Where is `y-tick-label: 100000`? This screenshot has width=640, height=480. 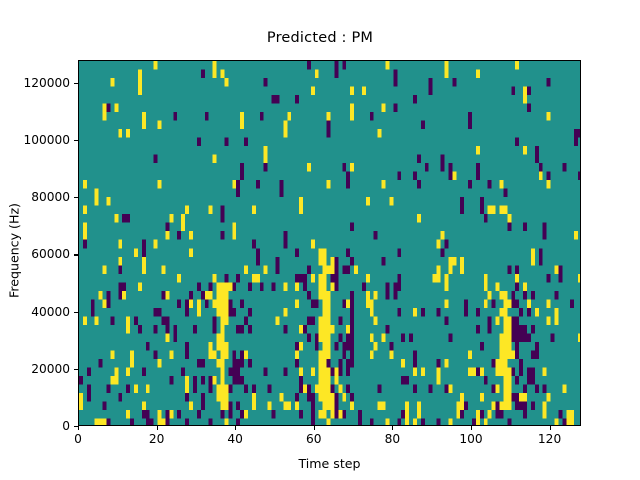
y-tick-label: 100000 is located at coordinates (46, 140).